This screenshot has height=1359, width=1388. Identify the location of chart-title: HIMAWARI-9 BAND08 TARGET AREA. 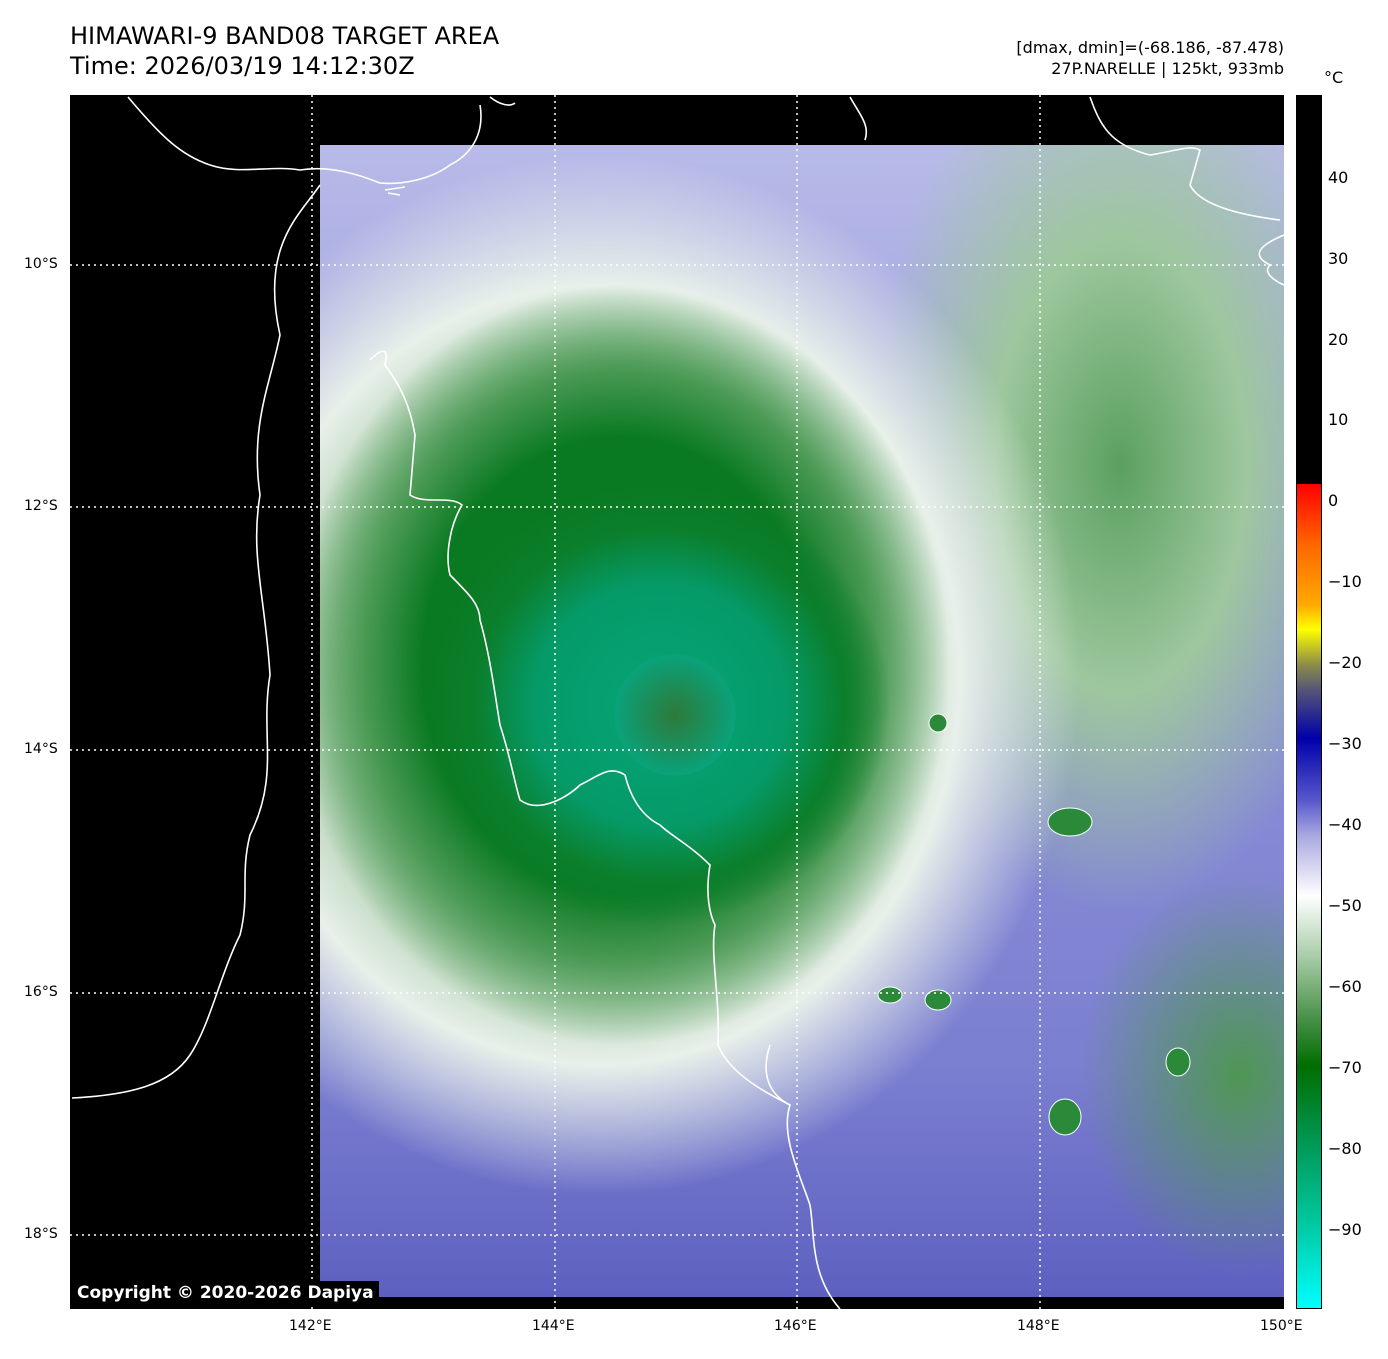
(285, 36).